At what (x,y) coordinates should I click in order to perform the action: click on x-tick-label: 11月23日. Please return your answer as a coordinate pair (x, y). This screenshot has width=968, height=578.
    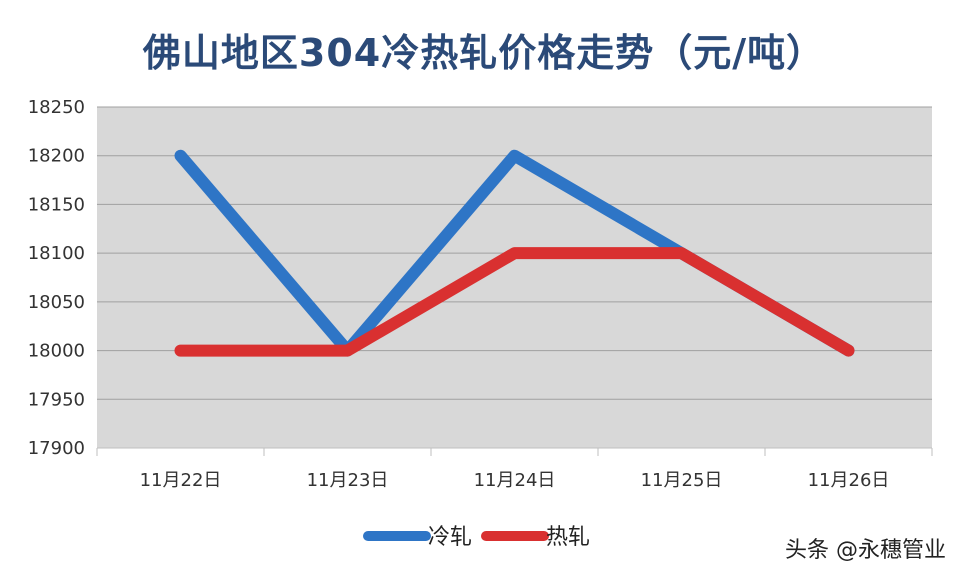
    Looking at the image, I should click on (348, 480).